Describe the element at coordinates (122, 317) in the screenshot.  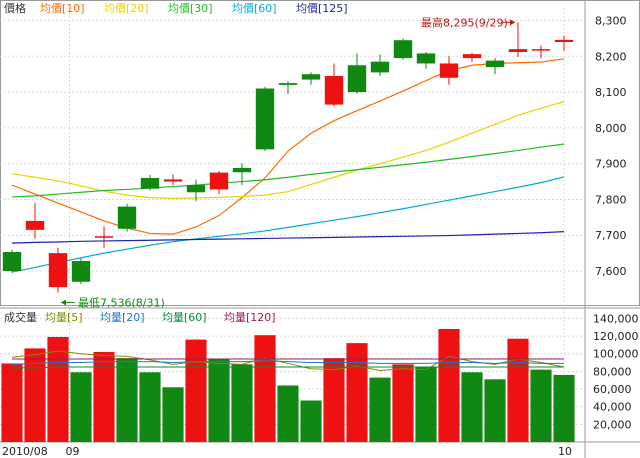
I see `volume-legend-item: 均量[20]` at that location.